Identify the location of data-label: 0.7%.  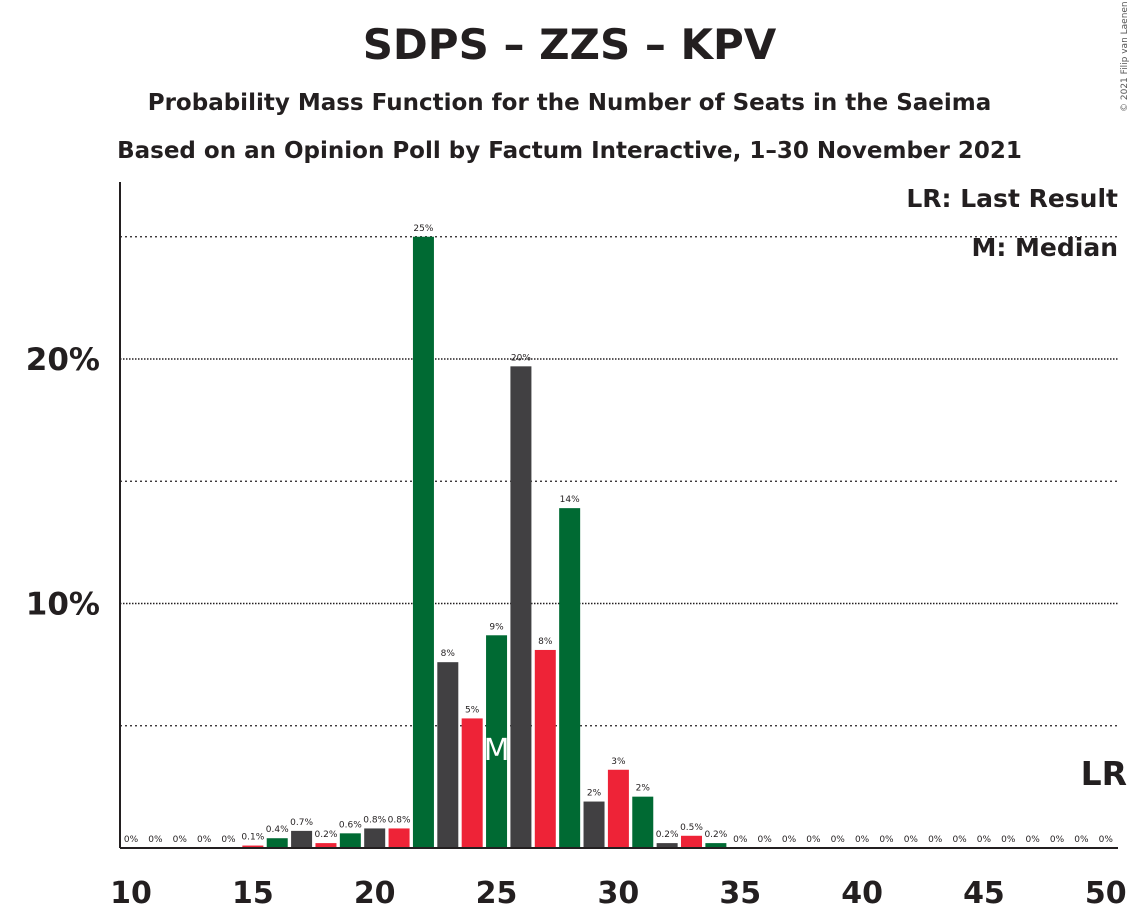
(301, 823).